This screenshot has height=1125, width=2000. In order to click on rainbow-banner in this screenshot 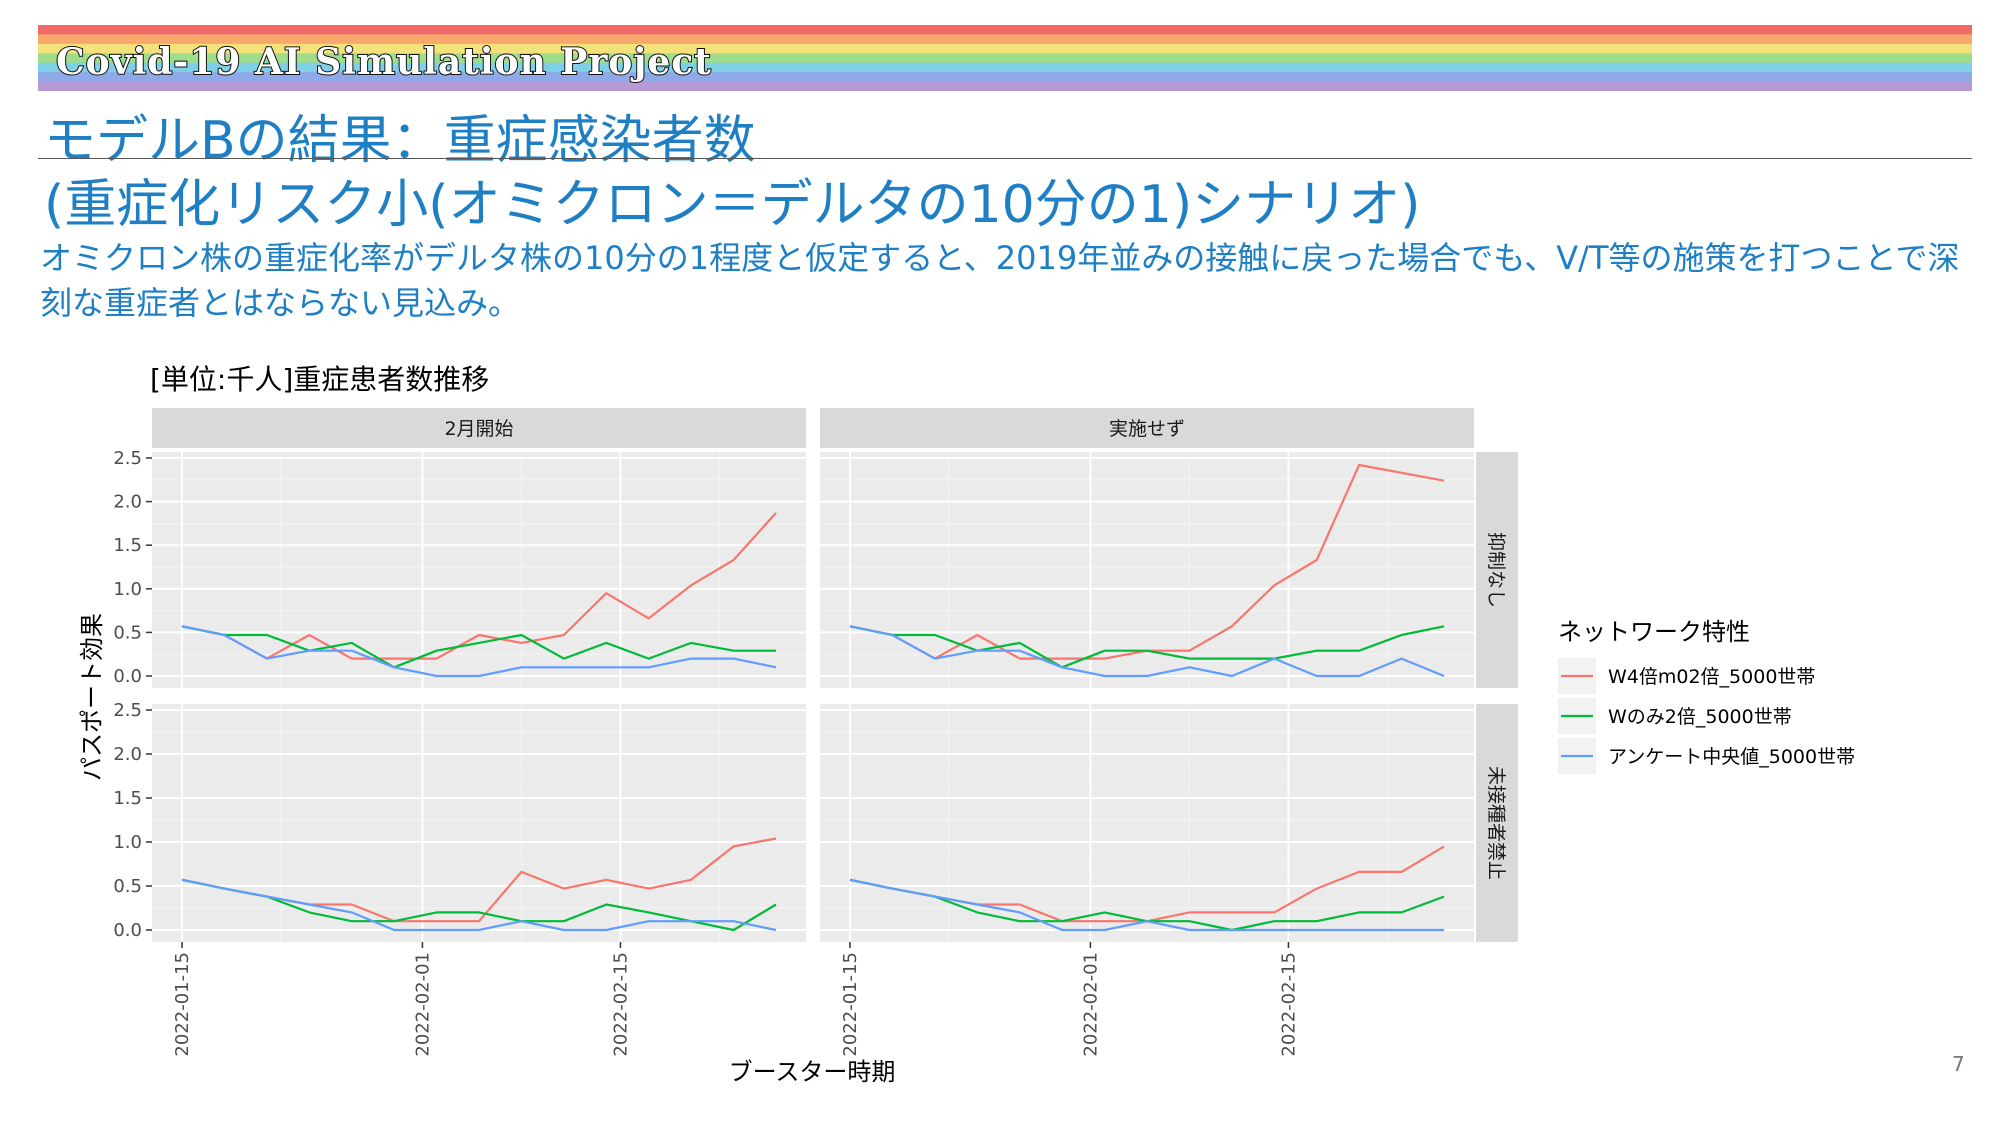, I will do `click(1005, 58)`.